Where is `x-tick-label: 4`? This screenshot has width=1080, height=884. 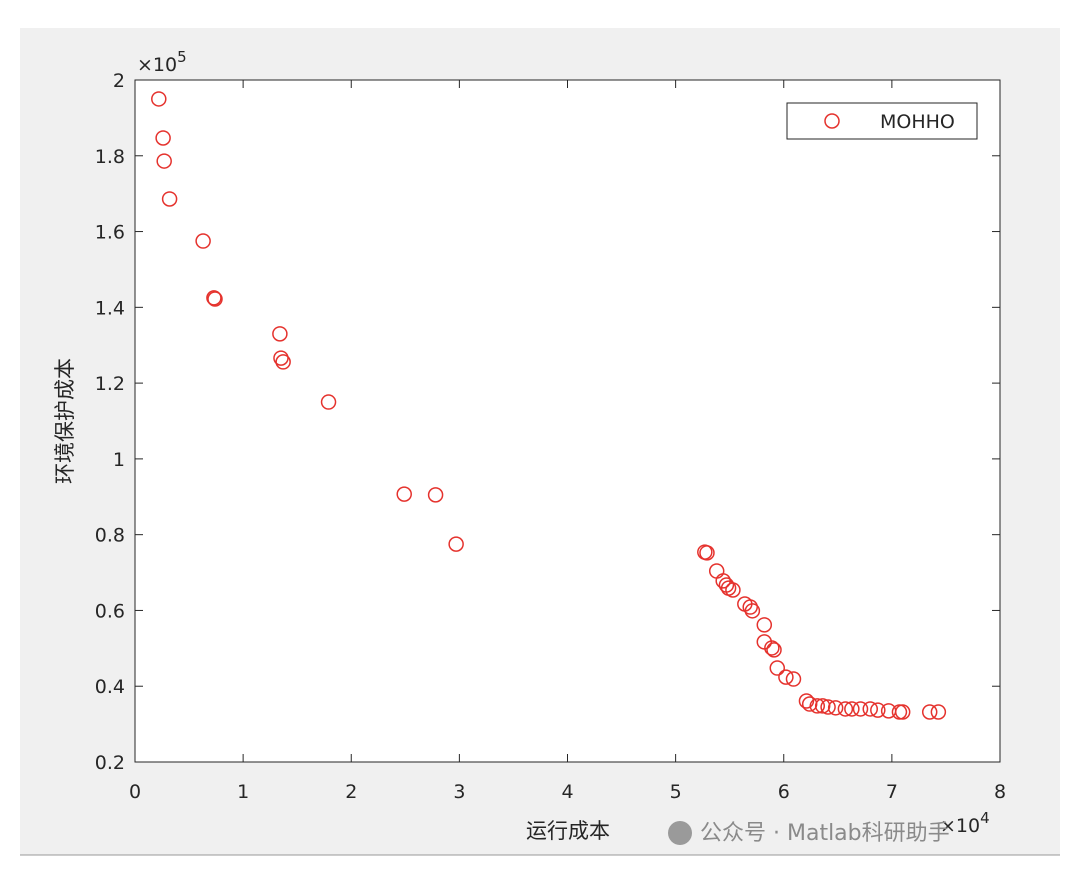 x-tick-label: 4 is located at coordinates (567, 792).